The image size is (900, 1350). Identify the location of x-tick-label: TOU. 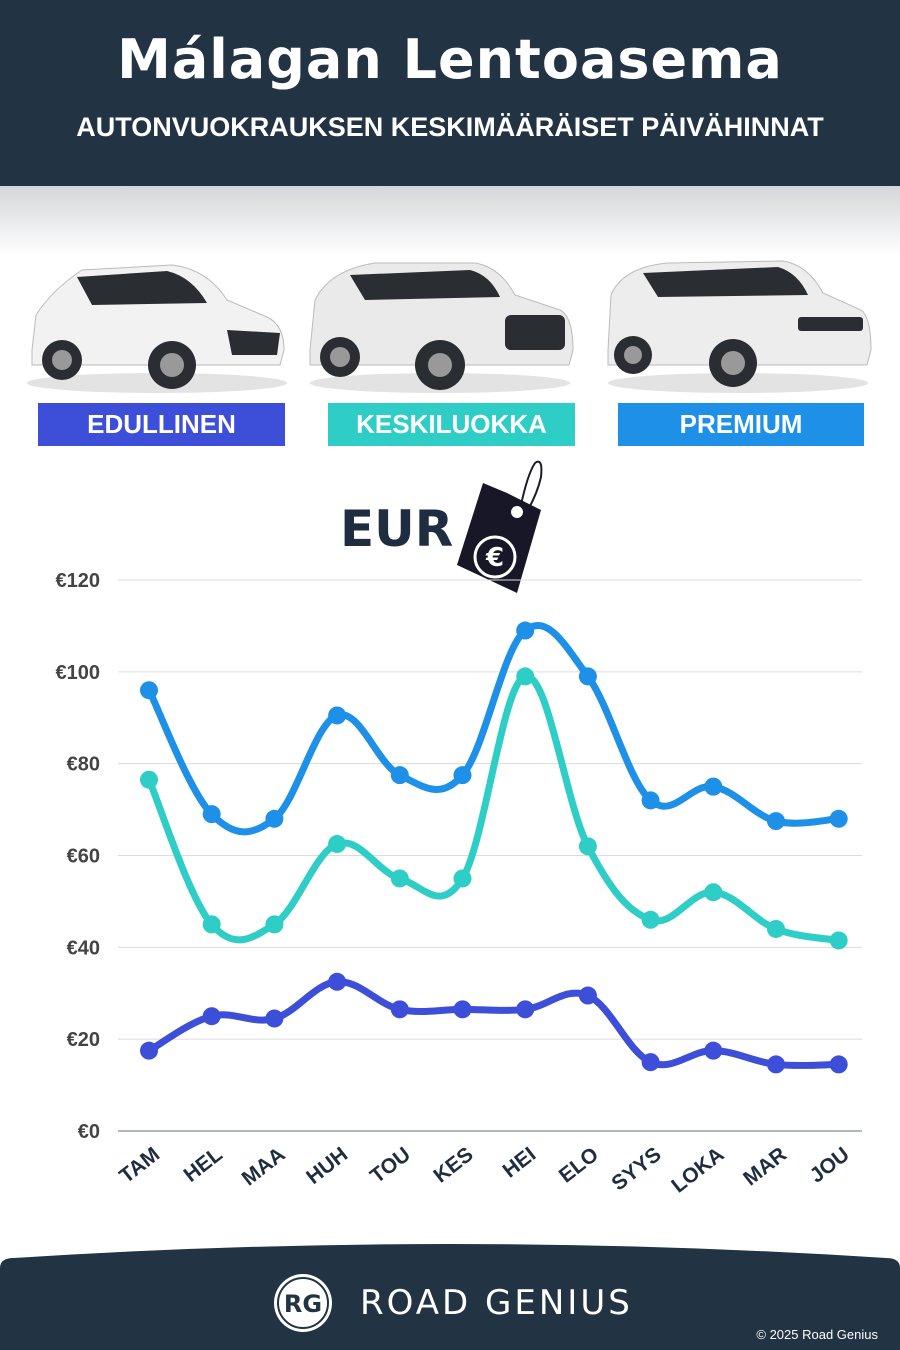
(390, 1165).